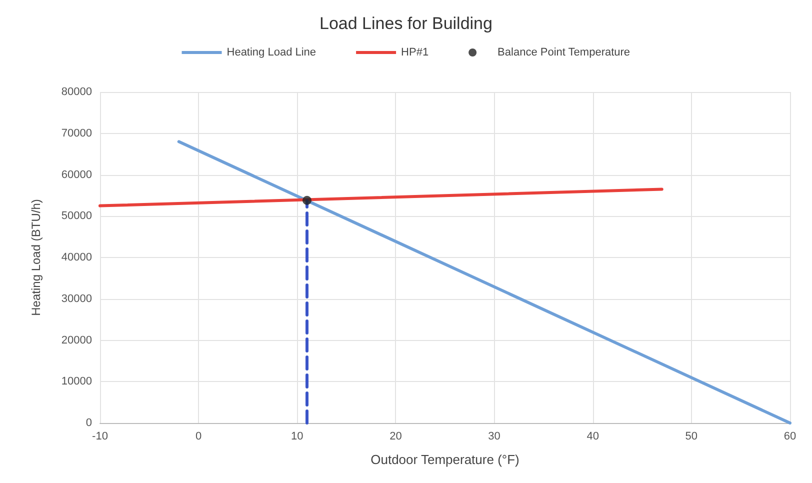 The width and height of the screenshot is (812, 483). What do you see at coordinates (297, 436) in the screenshot?
I see `x-tick-label: 10` at bounding box center [297, 436].